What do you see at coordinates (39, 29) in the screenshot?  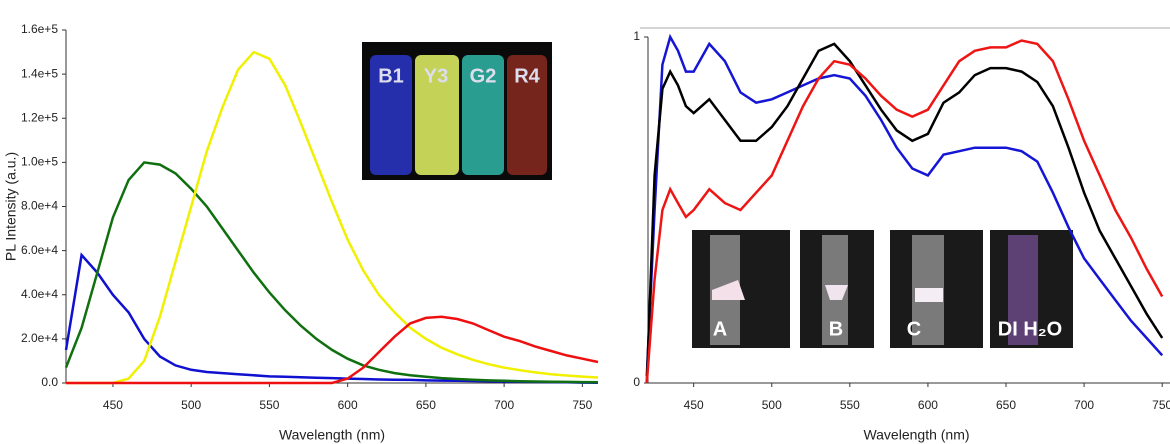 I see `y-tick-label: 1.6e+5` at bounding box center [39, 29].